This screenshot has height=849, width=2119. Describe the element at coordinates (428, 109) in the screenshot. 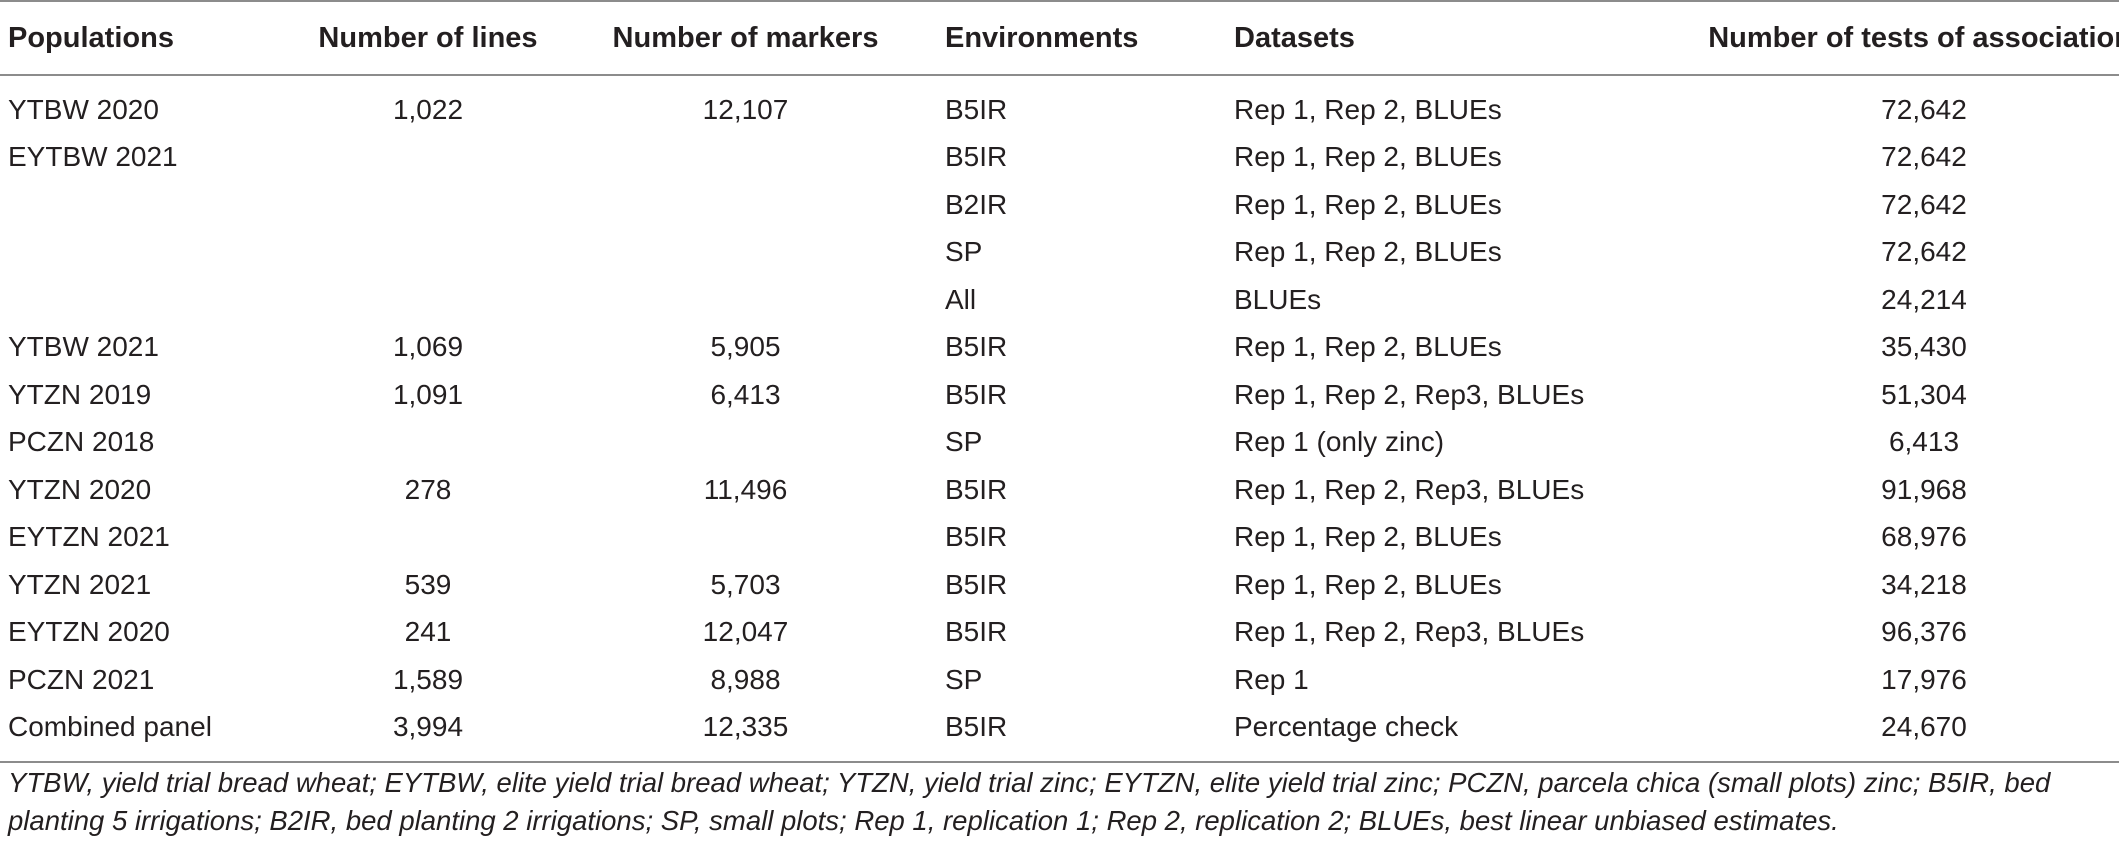

I see `cell-number-of-lines: 1,022` at that location.